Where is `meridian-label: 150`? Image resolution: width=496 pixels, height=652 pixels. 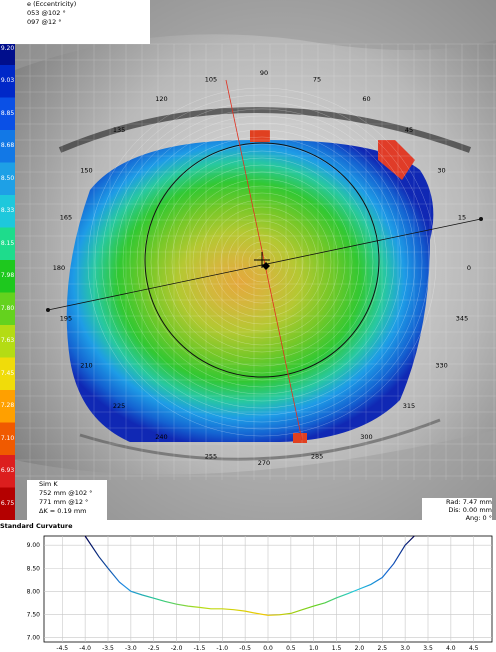
meridian-label: 150 is located at coordinates (86, 171).